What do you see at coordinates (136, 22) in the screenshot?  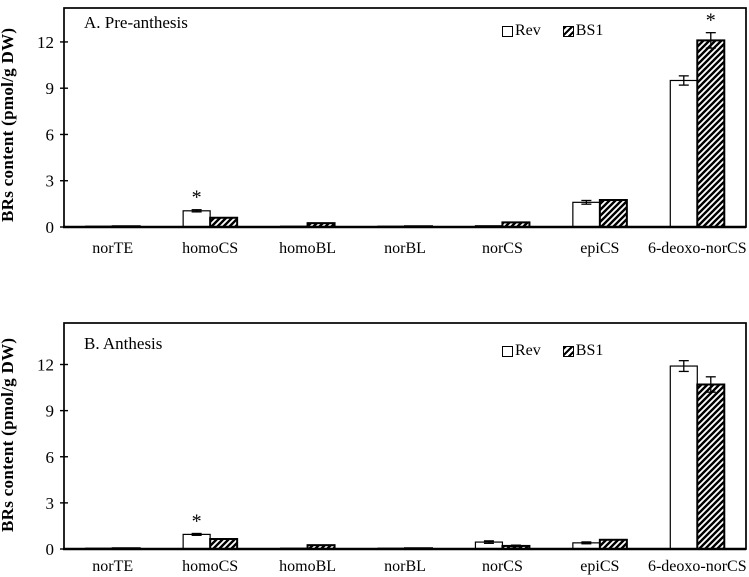 I see `panel-title-a: A. Pre-anthesis` at bounding box center [136, 22].